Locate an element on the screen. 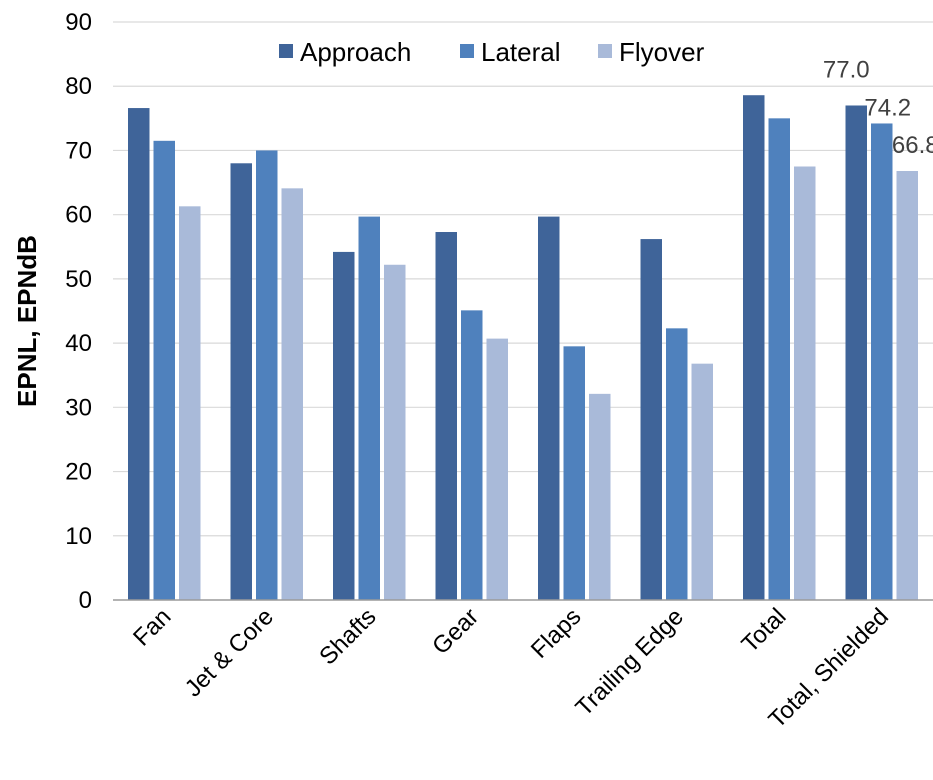 Image resolution: width=933 pixels, height=780 pixels. y-tick-labels: 0 10 20 30 40 50 60 70 80 90 is located at coordinates (78, 311).